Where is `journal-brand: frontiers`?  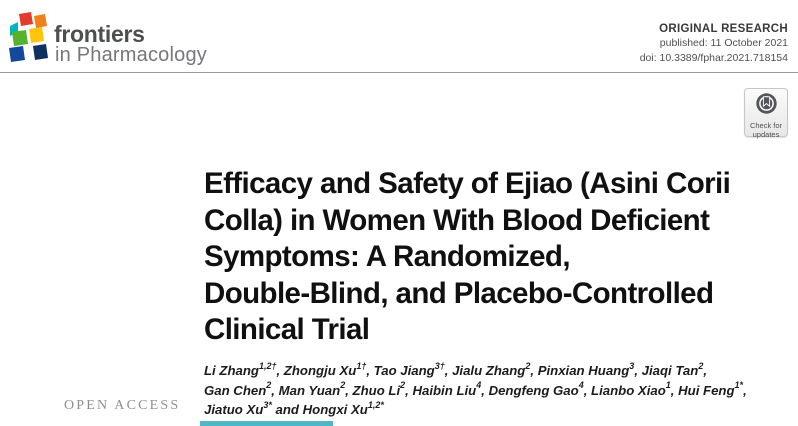
journal-brand: frontiers is located at coordinates (99, 34).